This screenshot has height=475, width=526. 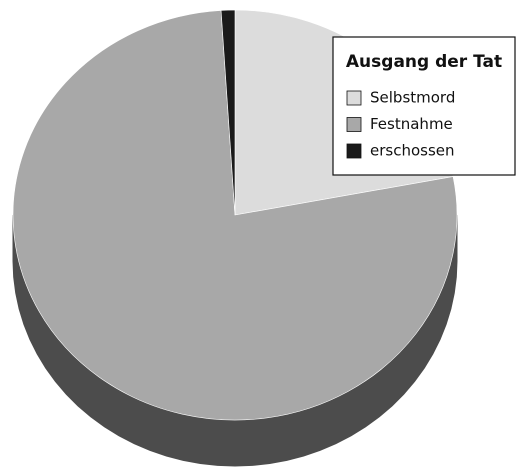 What do you see at coordinates (412, 151) in the screenshot?
I see `legend-label: erschossen` at bounding box center [412, 151].